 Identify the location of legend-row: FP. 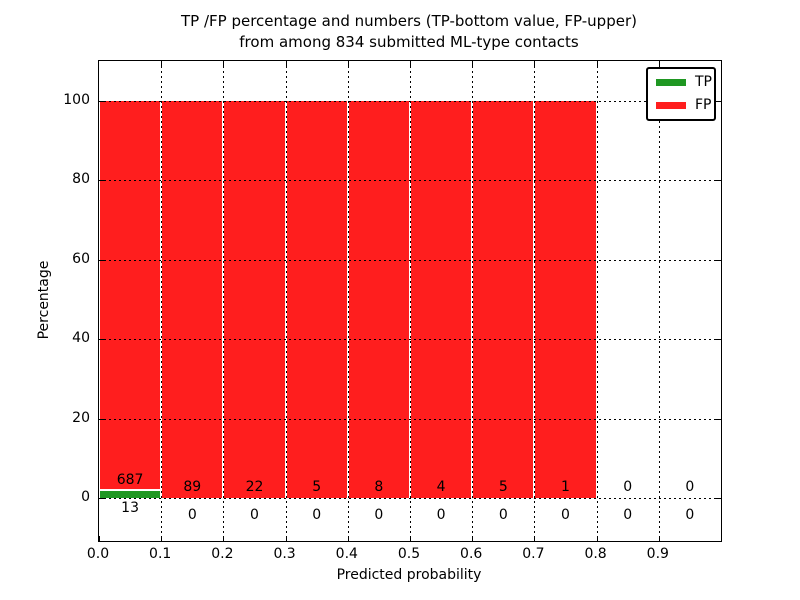
(684, 105).